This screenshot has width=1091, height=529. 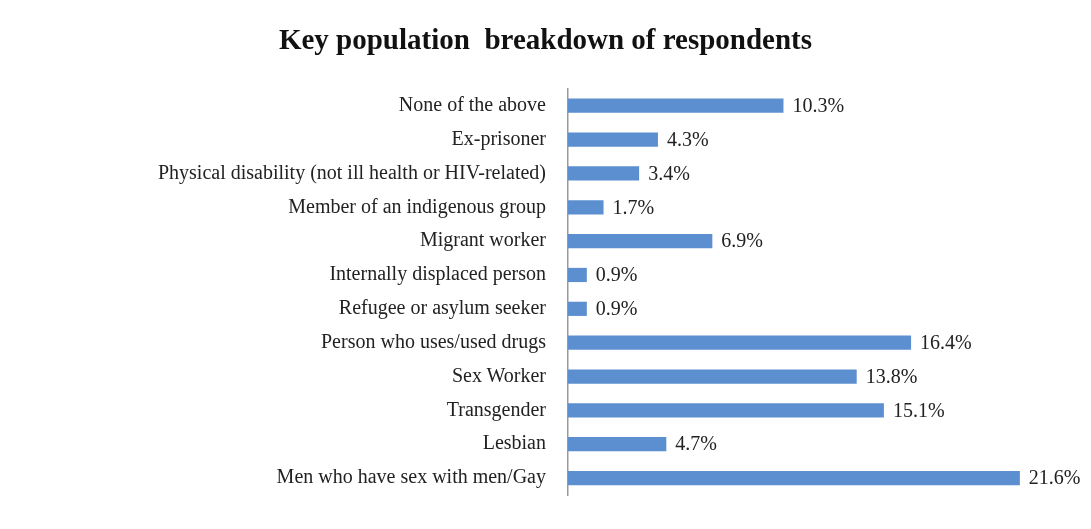 I want to click on y-tick-label: Transgender, so click(x=496, y=409).